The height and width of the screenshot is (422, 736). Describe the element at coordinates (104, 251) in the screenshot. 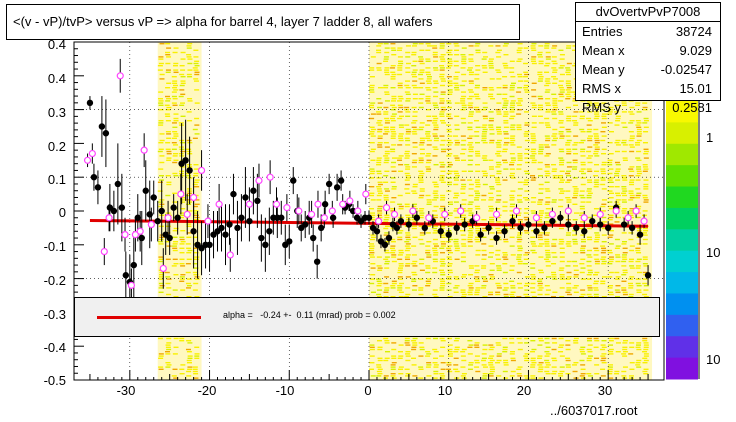

I see `data-point-open` at that location.